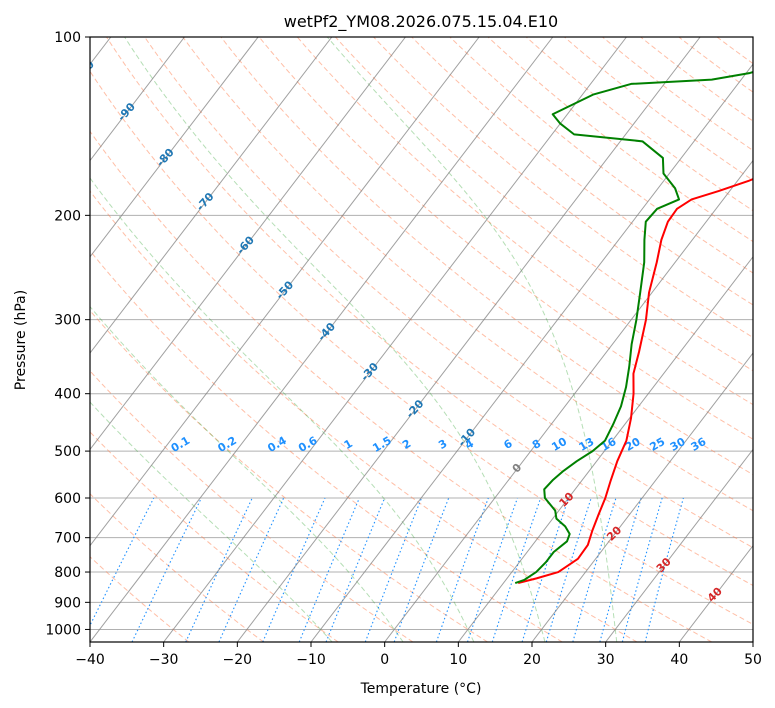  I want to click on y-tick-label: 100, so click(67, 38).